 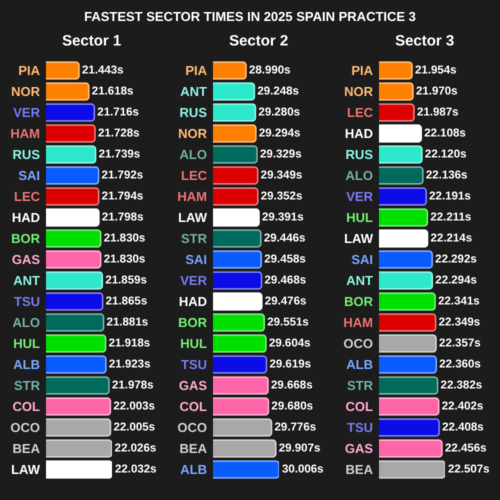 What do you see at coordinates (438, 112) in the screenshot?
I see `data-label: 21.987s` at bounding box center [438, 112].